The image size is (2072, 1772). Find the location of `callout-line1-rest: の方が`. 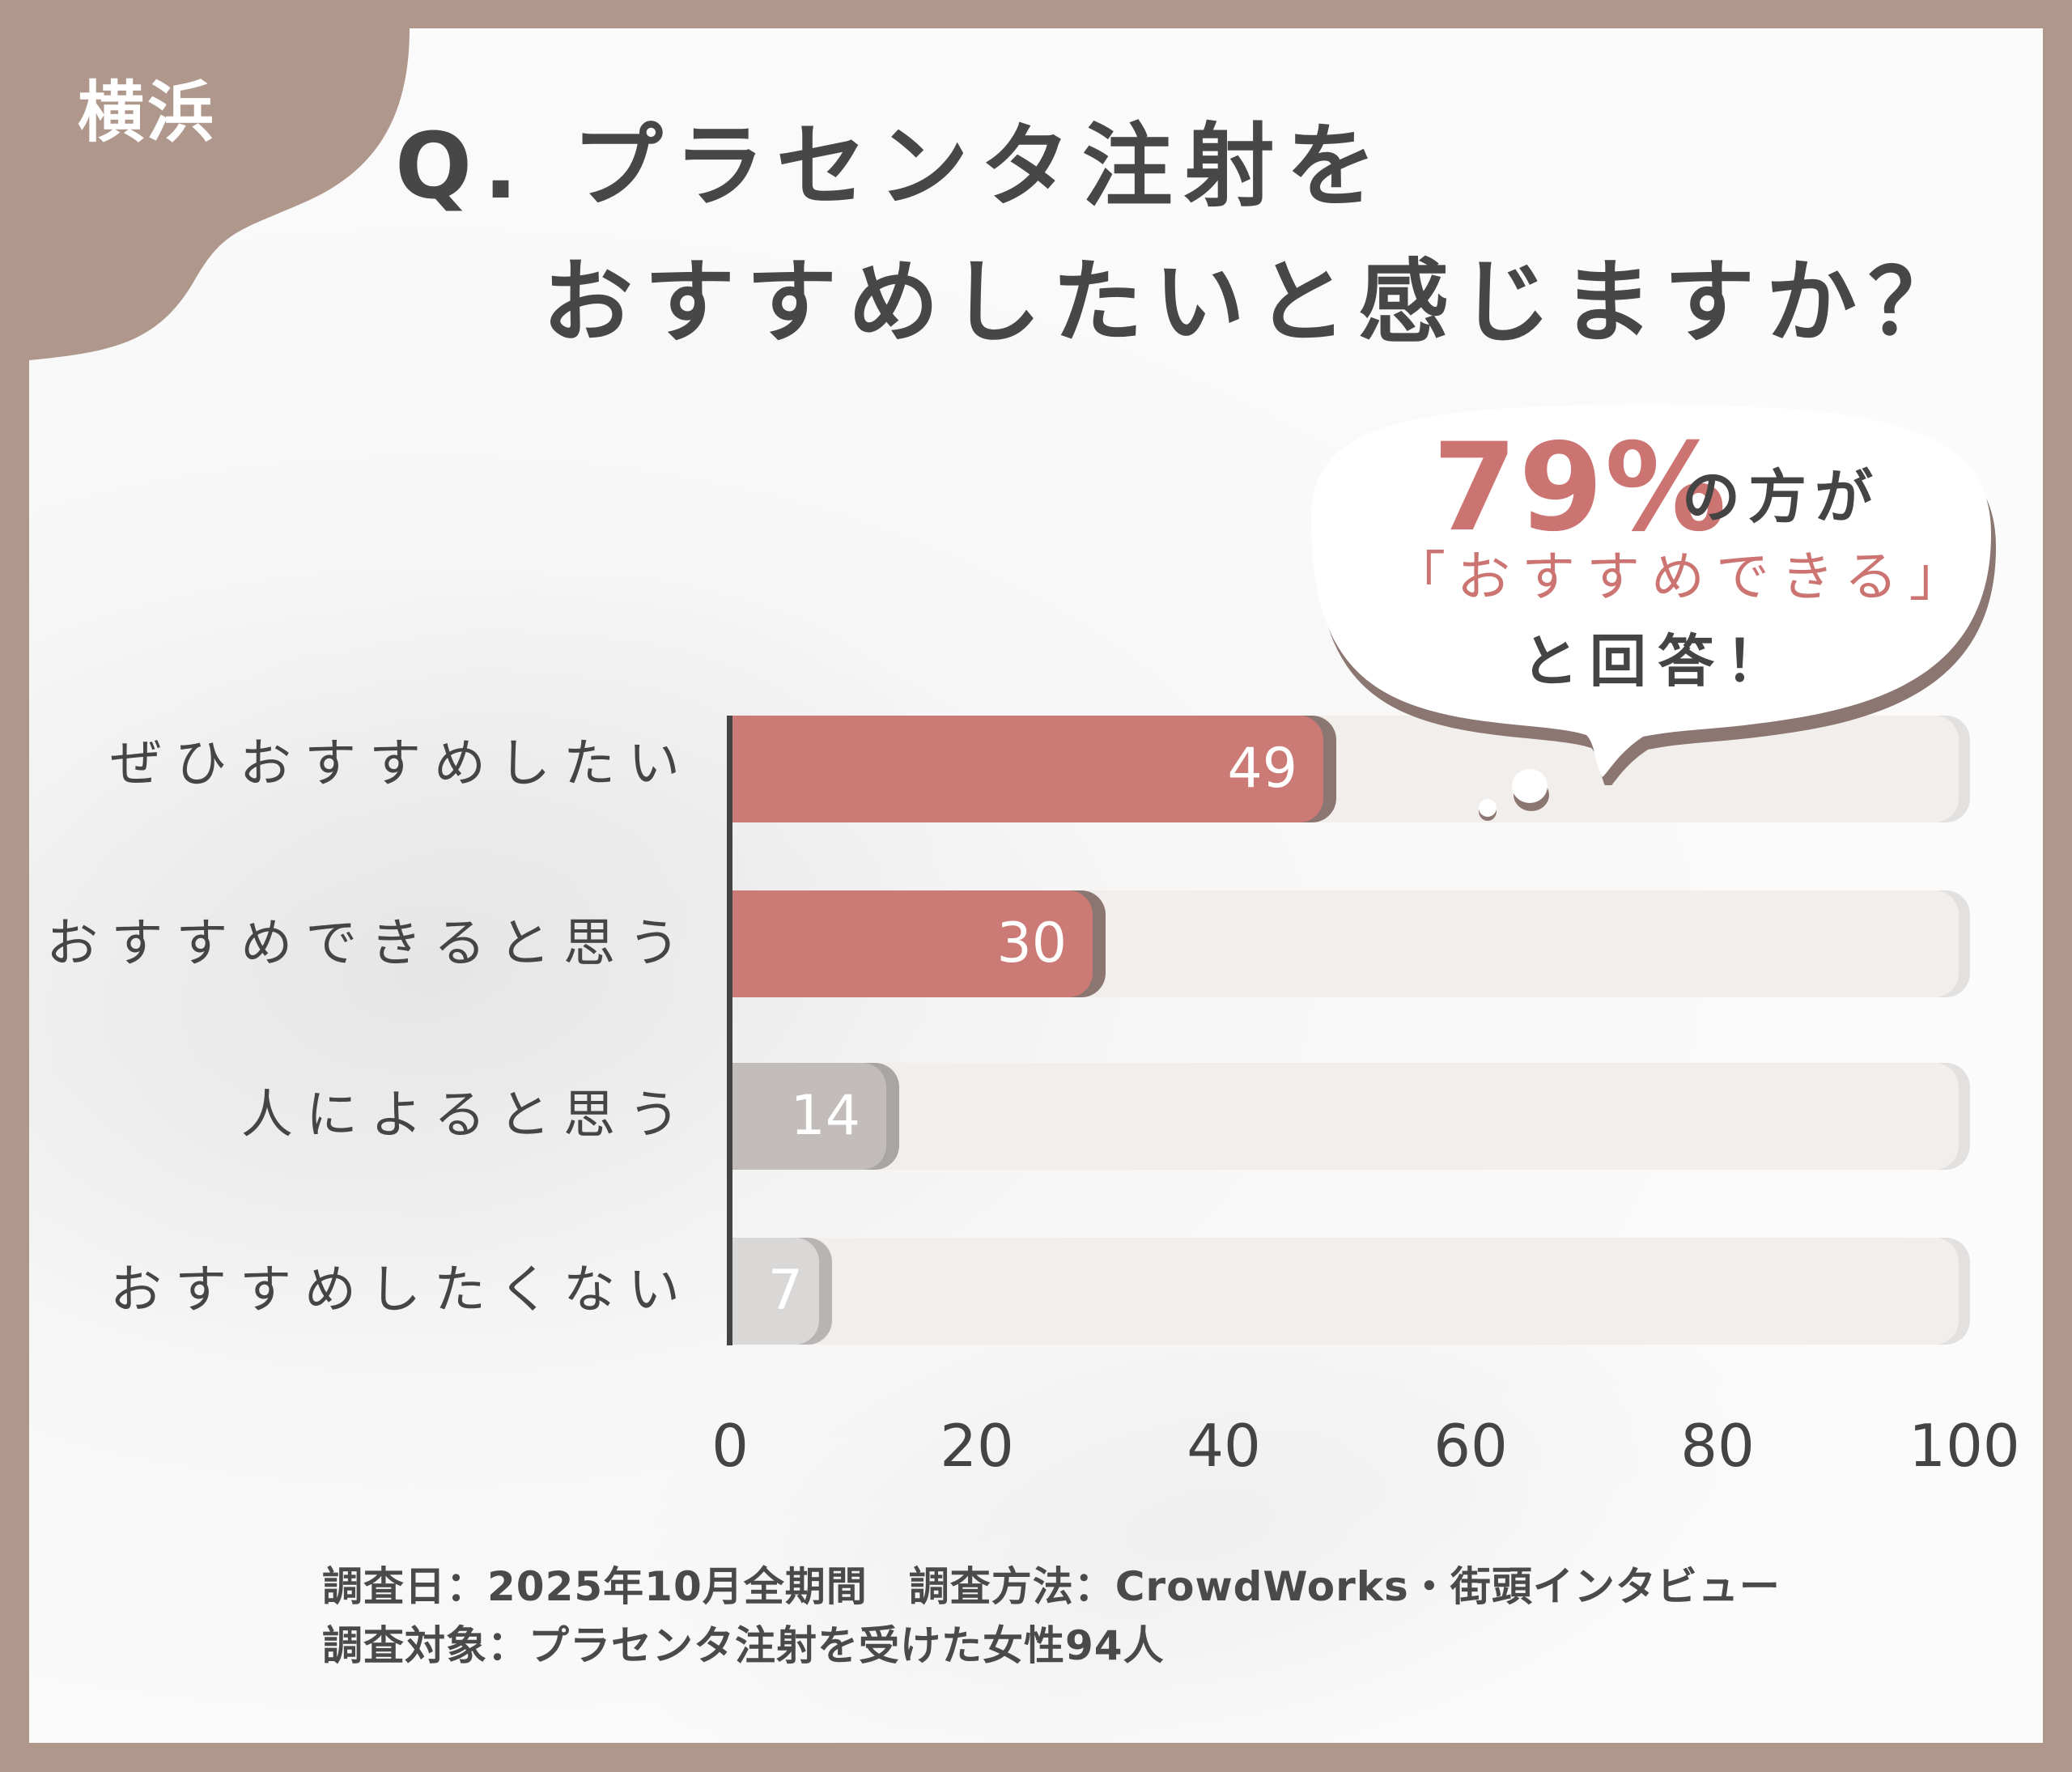

callout-line1-rest: の方が is located at coordinates (1782, 497).